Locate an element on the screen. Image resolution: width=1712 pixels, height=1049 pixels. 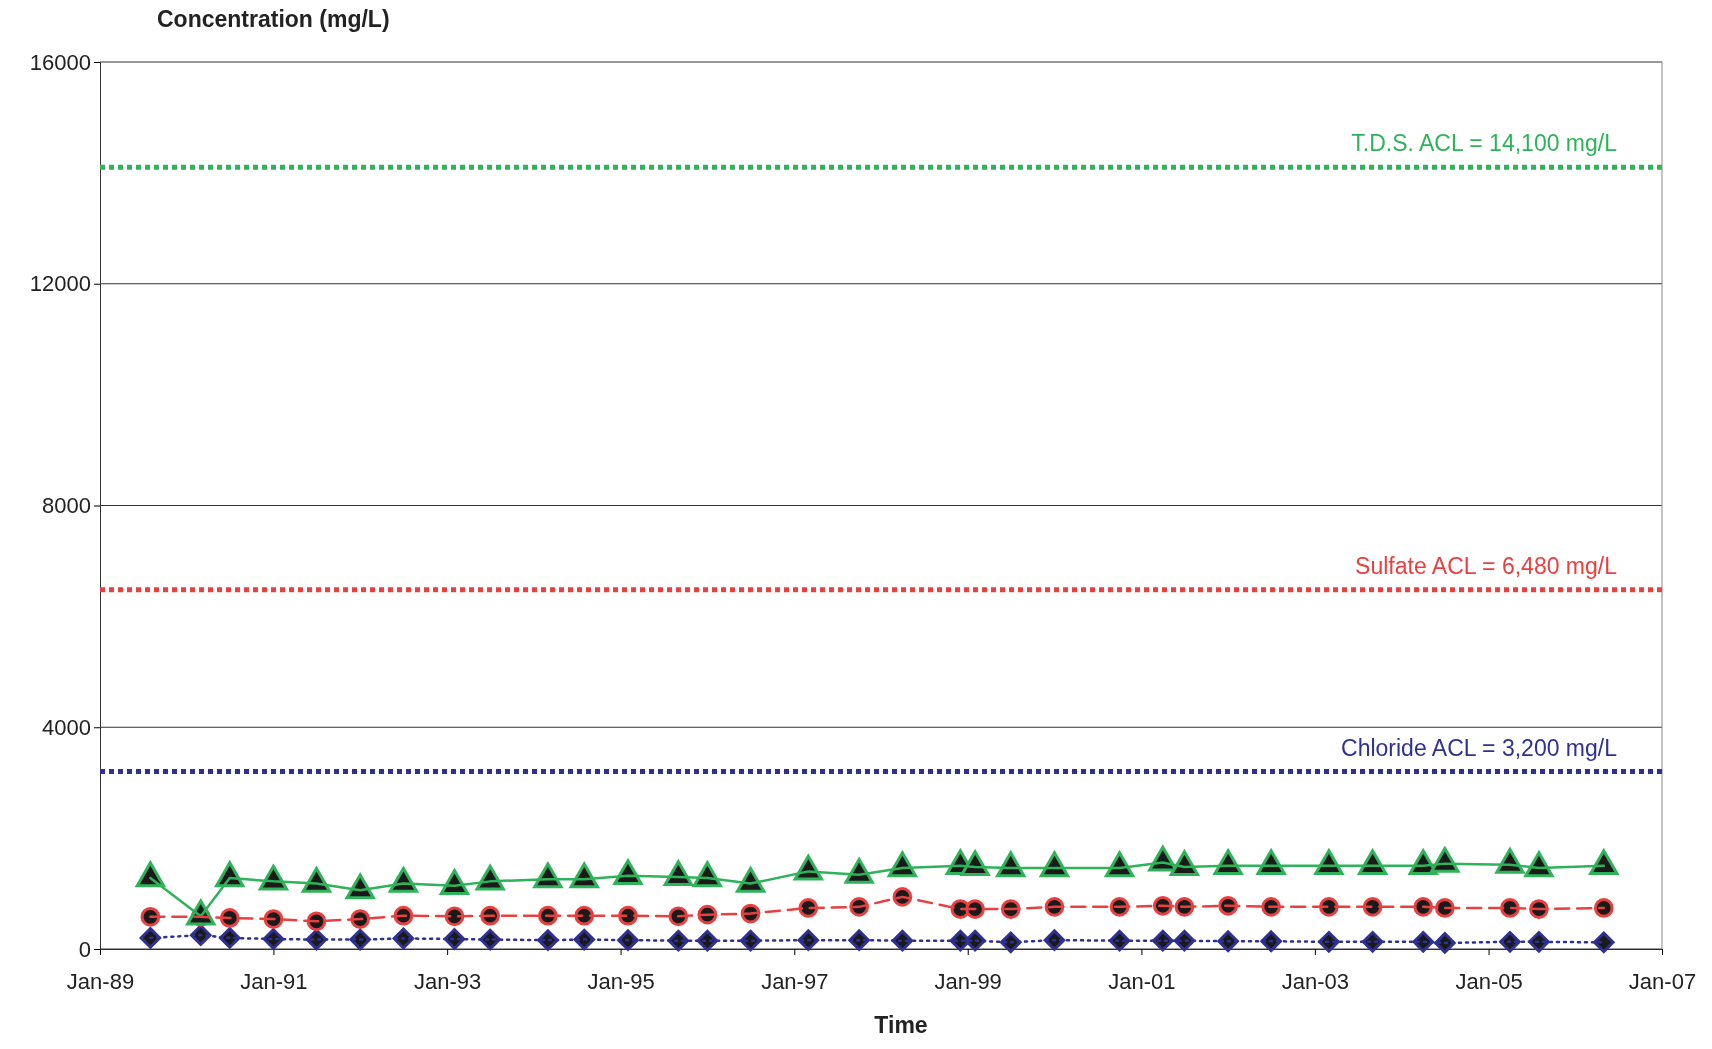
x-tick-label: Jan-91 is located at coordinates (274, 981).